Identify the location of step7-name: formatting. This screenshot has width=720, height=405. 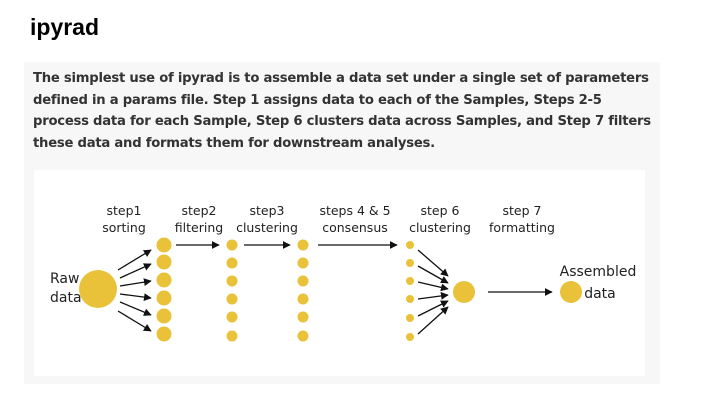
(522, 227).